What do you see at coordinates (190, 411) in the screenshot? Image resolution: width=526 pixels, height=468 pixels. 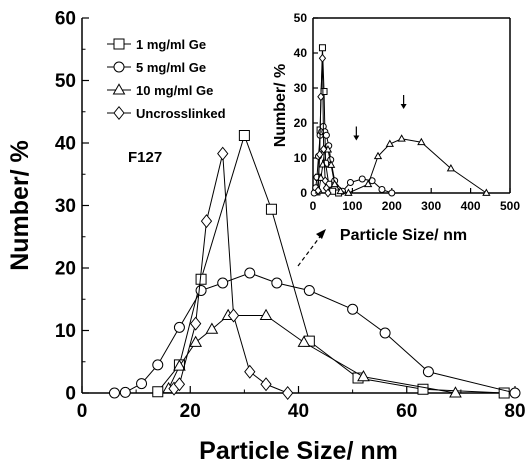 I see `main-x-tick-label: 20` at bounding box center [190, 411].